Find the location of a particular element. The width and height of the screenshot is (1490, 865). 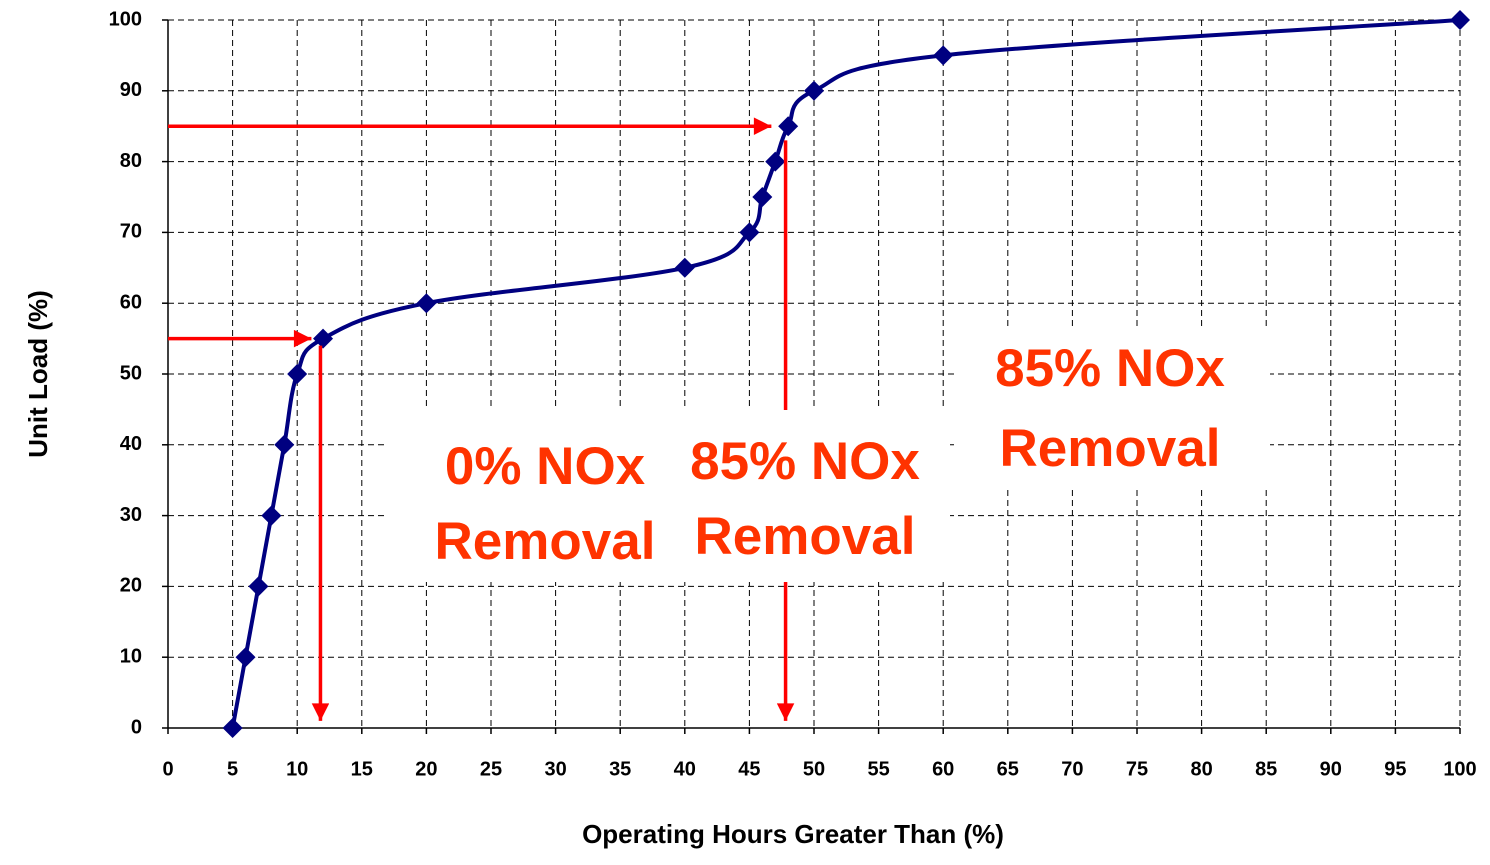

annotation-text: 0% NOx is located at coordinates (545, 466).